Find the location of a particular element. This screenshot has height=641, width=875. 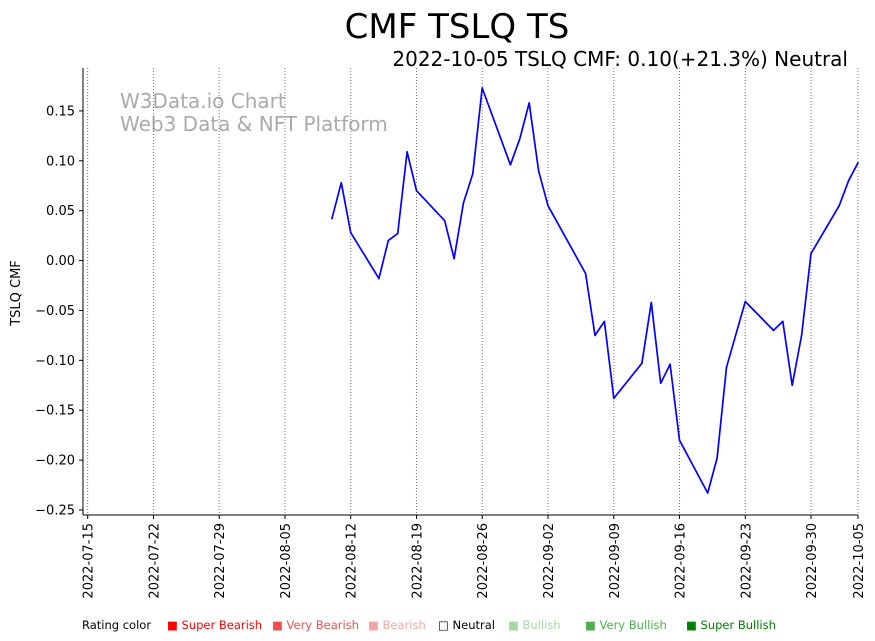

x-tick-label-8: 2022-09-09 is located at coordinates (615, 561).